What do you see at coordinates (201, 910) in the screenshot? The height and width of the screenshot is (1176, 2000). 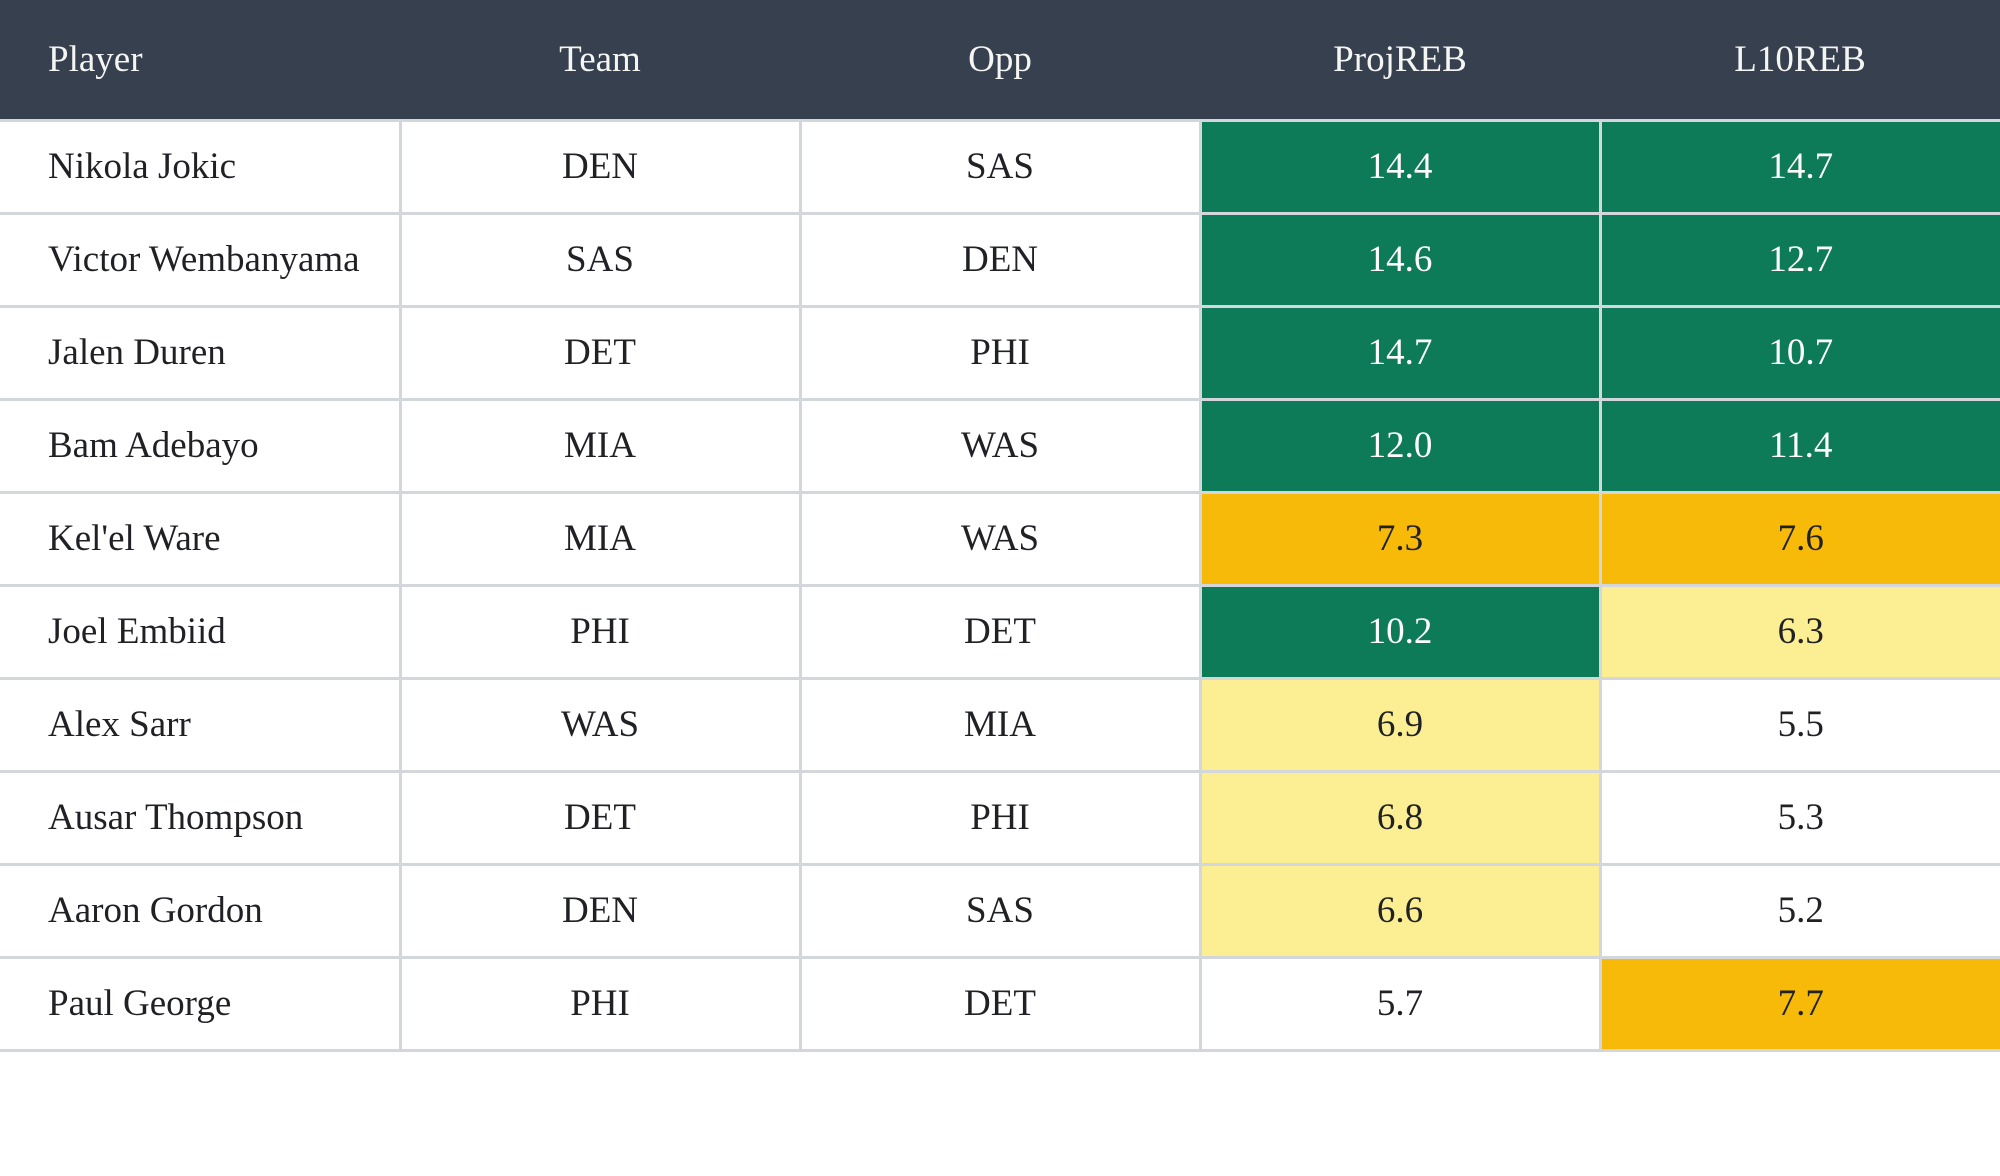 I see `player-cell: Aaron Gordon` at bounding box center [201, 910].